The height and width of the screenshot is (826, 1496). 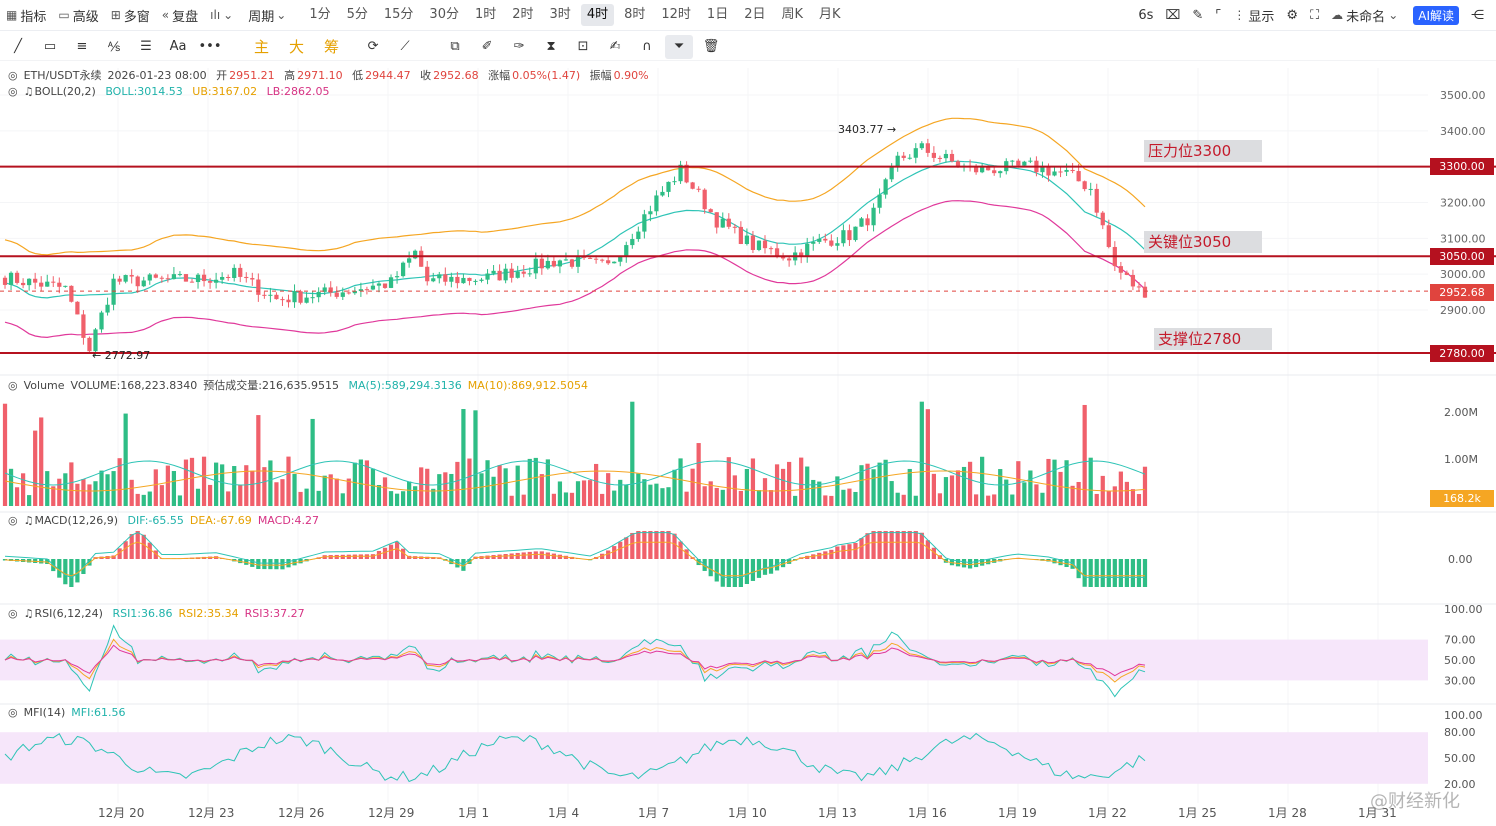 What do you see at coordinates (635, 14) in the screenshot?
I see `tab-period-8: 8时` at bounding box center [635, 14].